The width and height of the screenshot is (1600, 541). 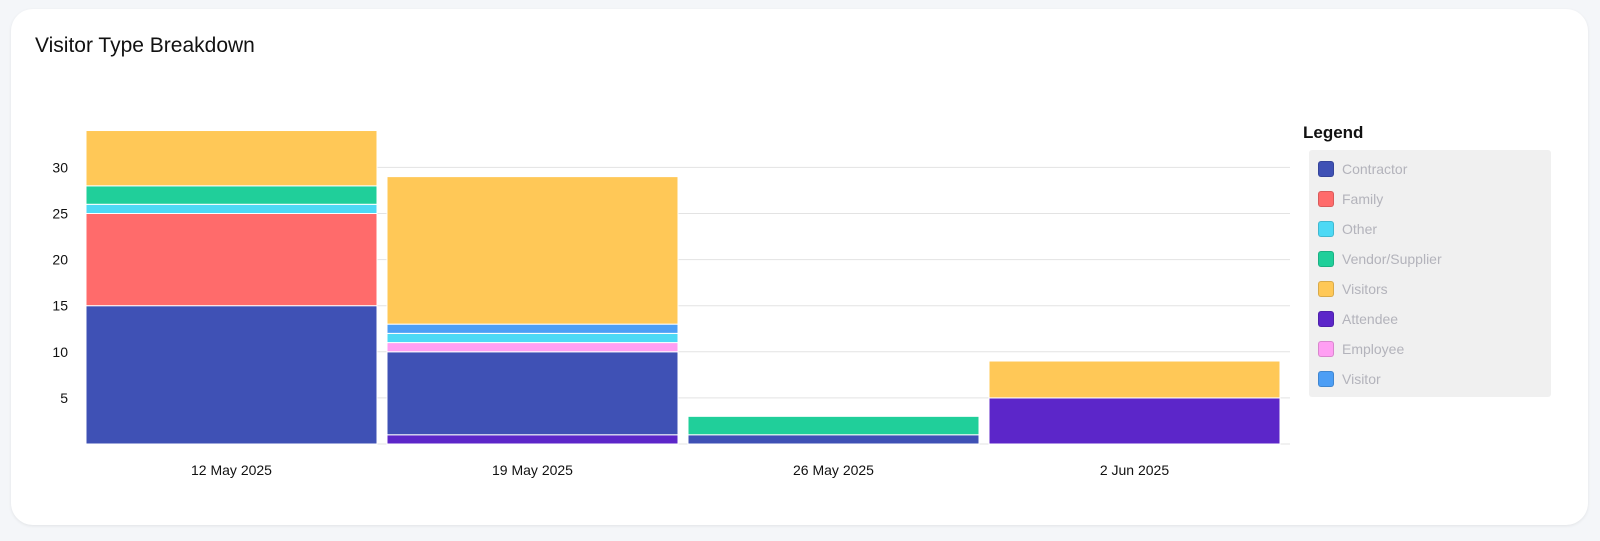 I want to click on legend-label: Employee, so click(x=1373, y=349).